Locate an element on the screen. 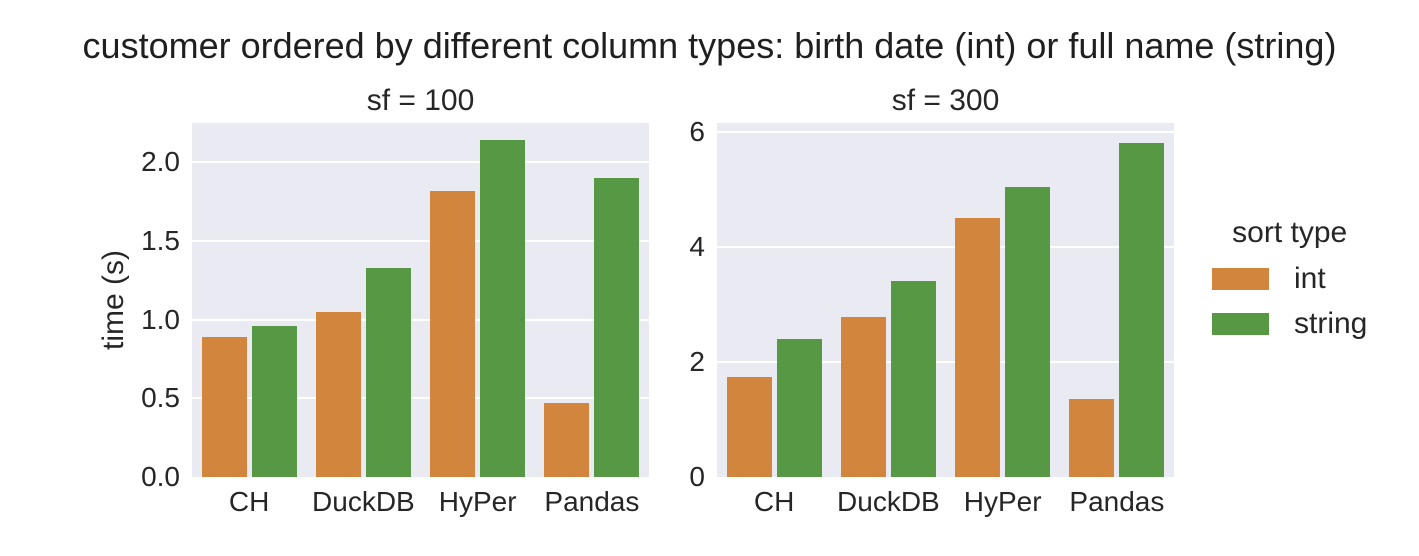  y-tick-label: 6 is located at coordinates (697, 132).